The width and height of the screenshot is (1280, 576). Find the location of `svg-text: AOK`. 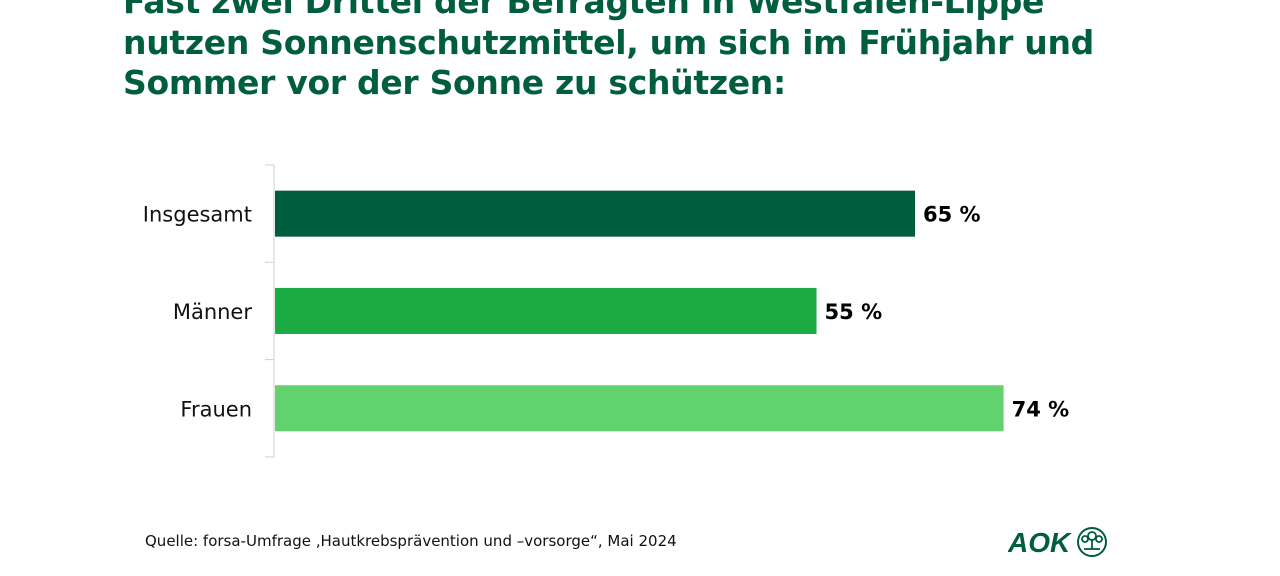

svg-text: AOK is located at coordinates (1040, 542).